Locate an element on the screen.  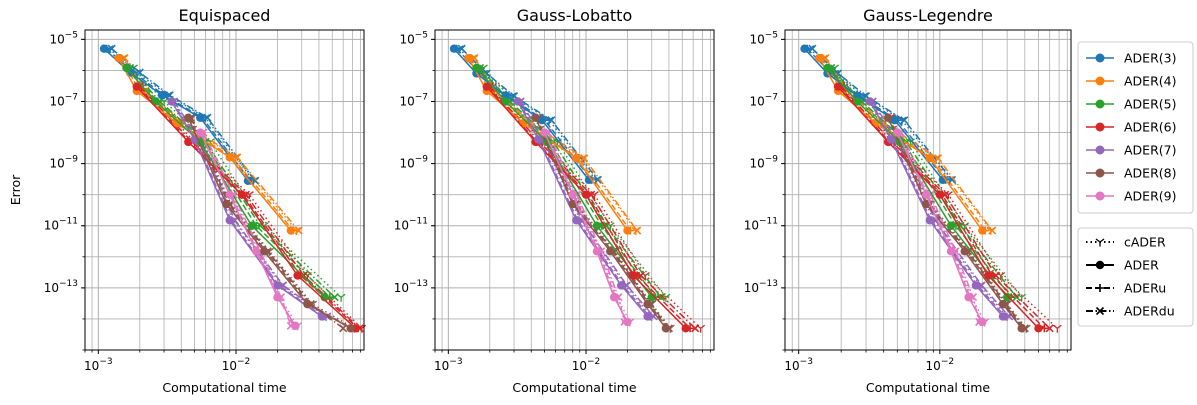
legend-entry: ADER(7) is located at coordinates (1131, 150).